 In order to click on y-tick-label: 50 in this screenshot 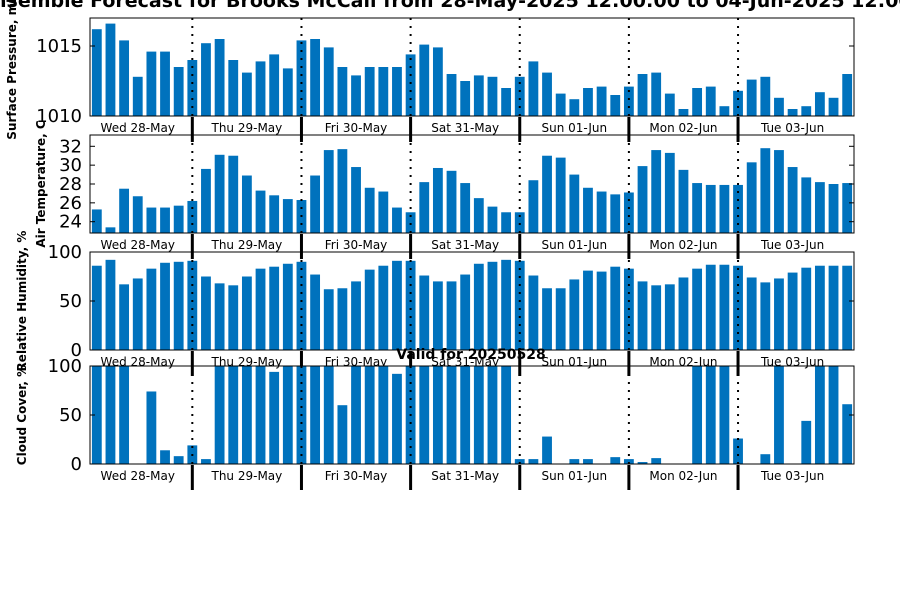, I will do `click(70, 415)`.